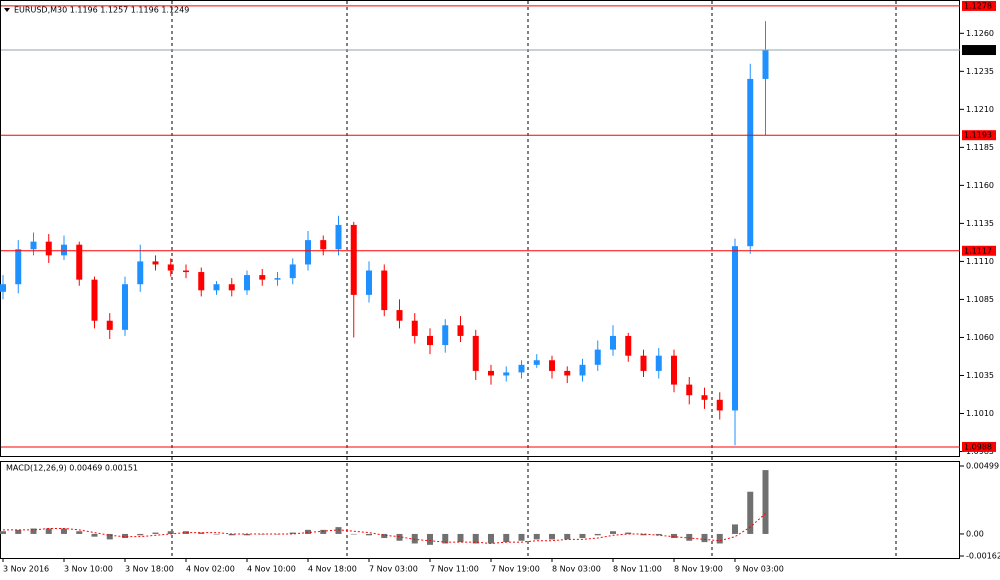 Image resolution: width=1000 pixels, height=580 pixels. What do you see at coordinates (980, 223) in the screenshot?
I see `y-tick-label: 1.1135` at bounding box center [980, 223].